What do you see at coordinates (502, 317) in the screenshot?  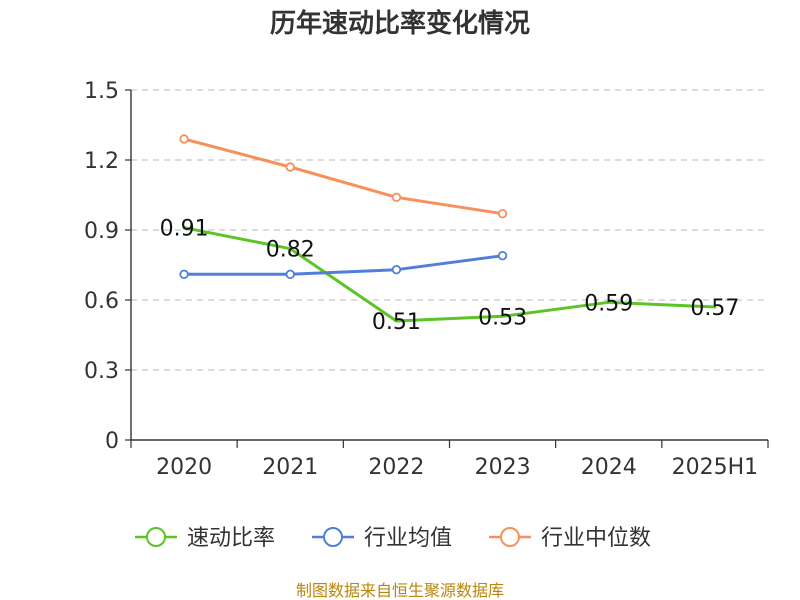 I see `data-label: 0.53` at bounding box center [502, 317].